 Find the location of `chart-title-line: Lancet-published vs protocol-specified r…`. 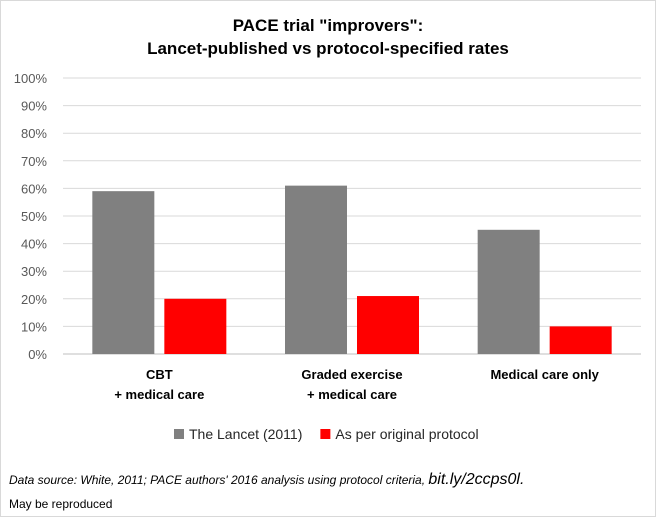

chart-title-line: Lancet-published vs protocol-specified r… is located at coordinates (328, 48).